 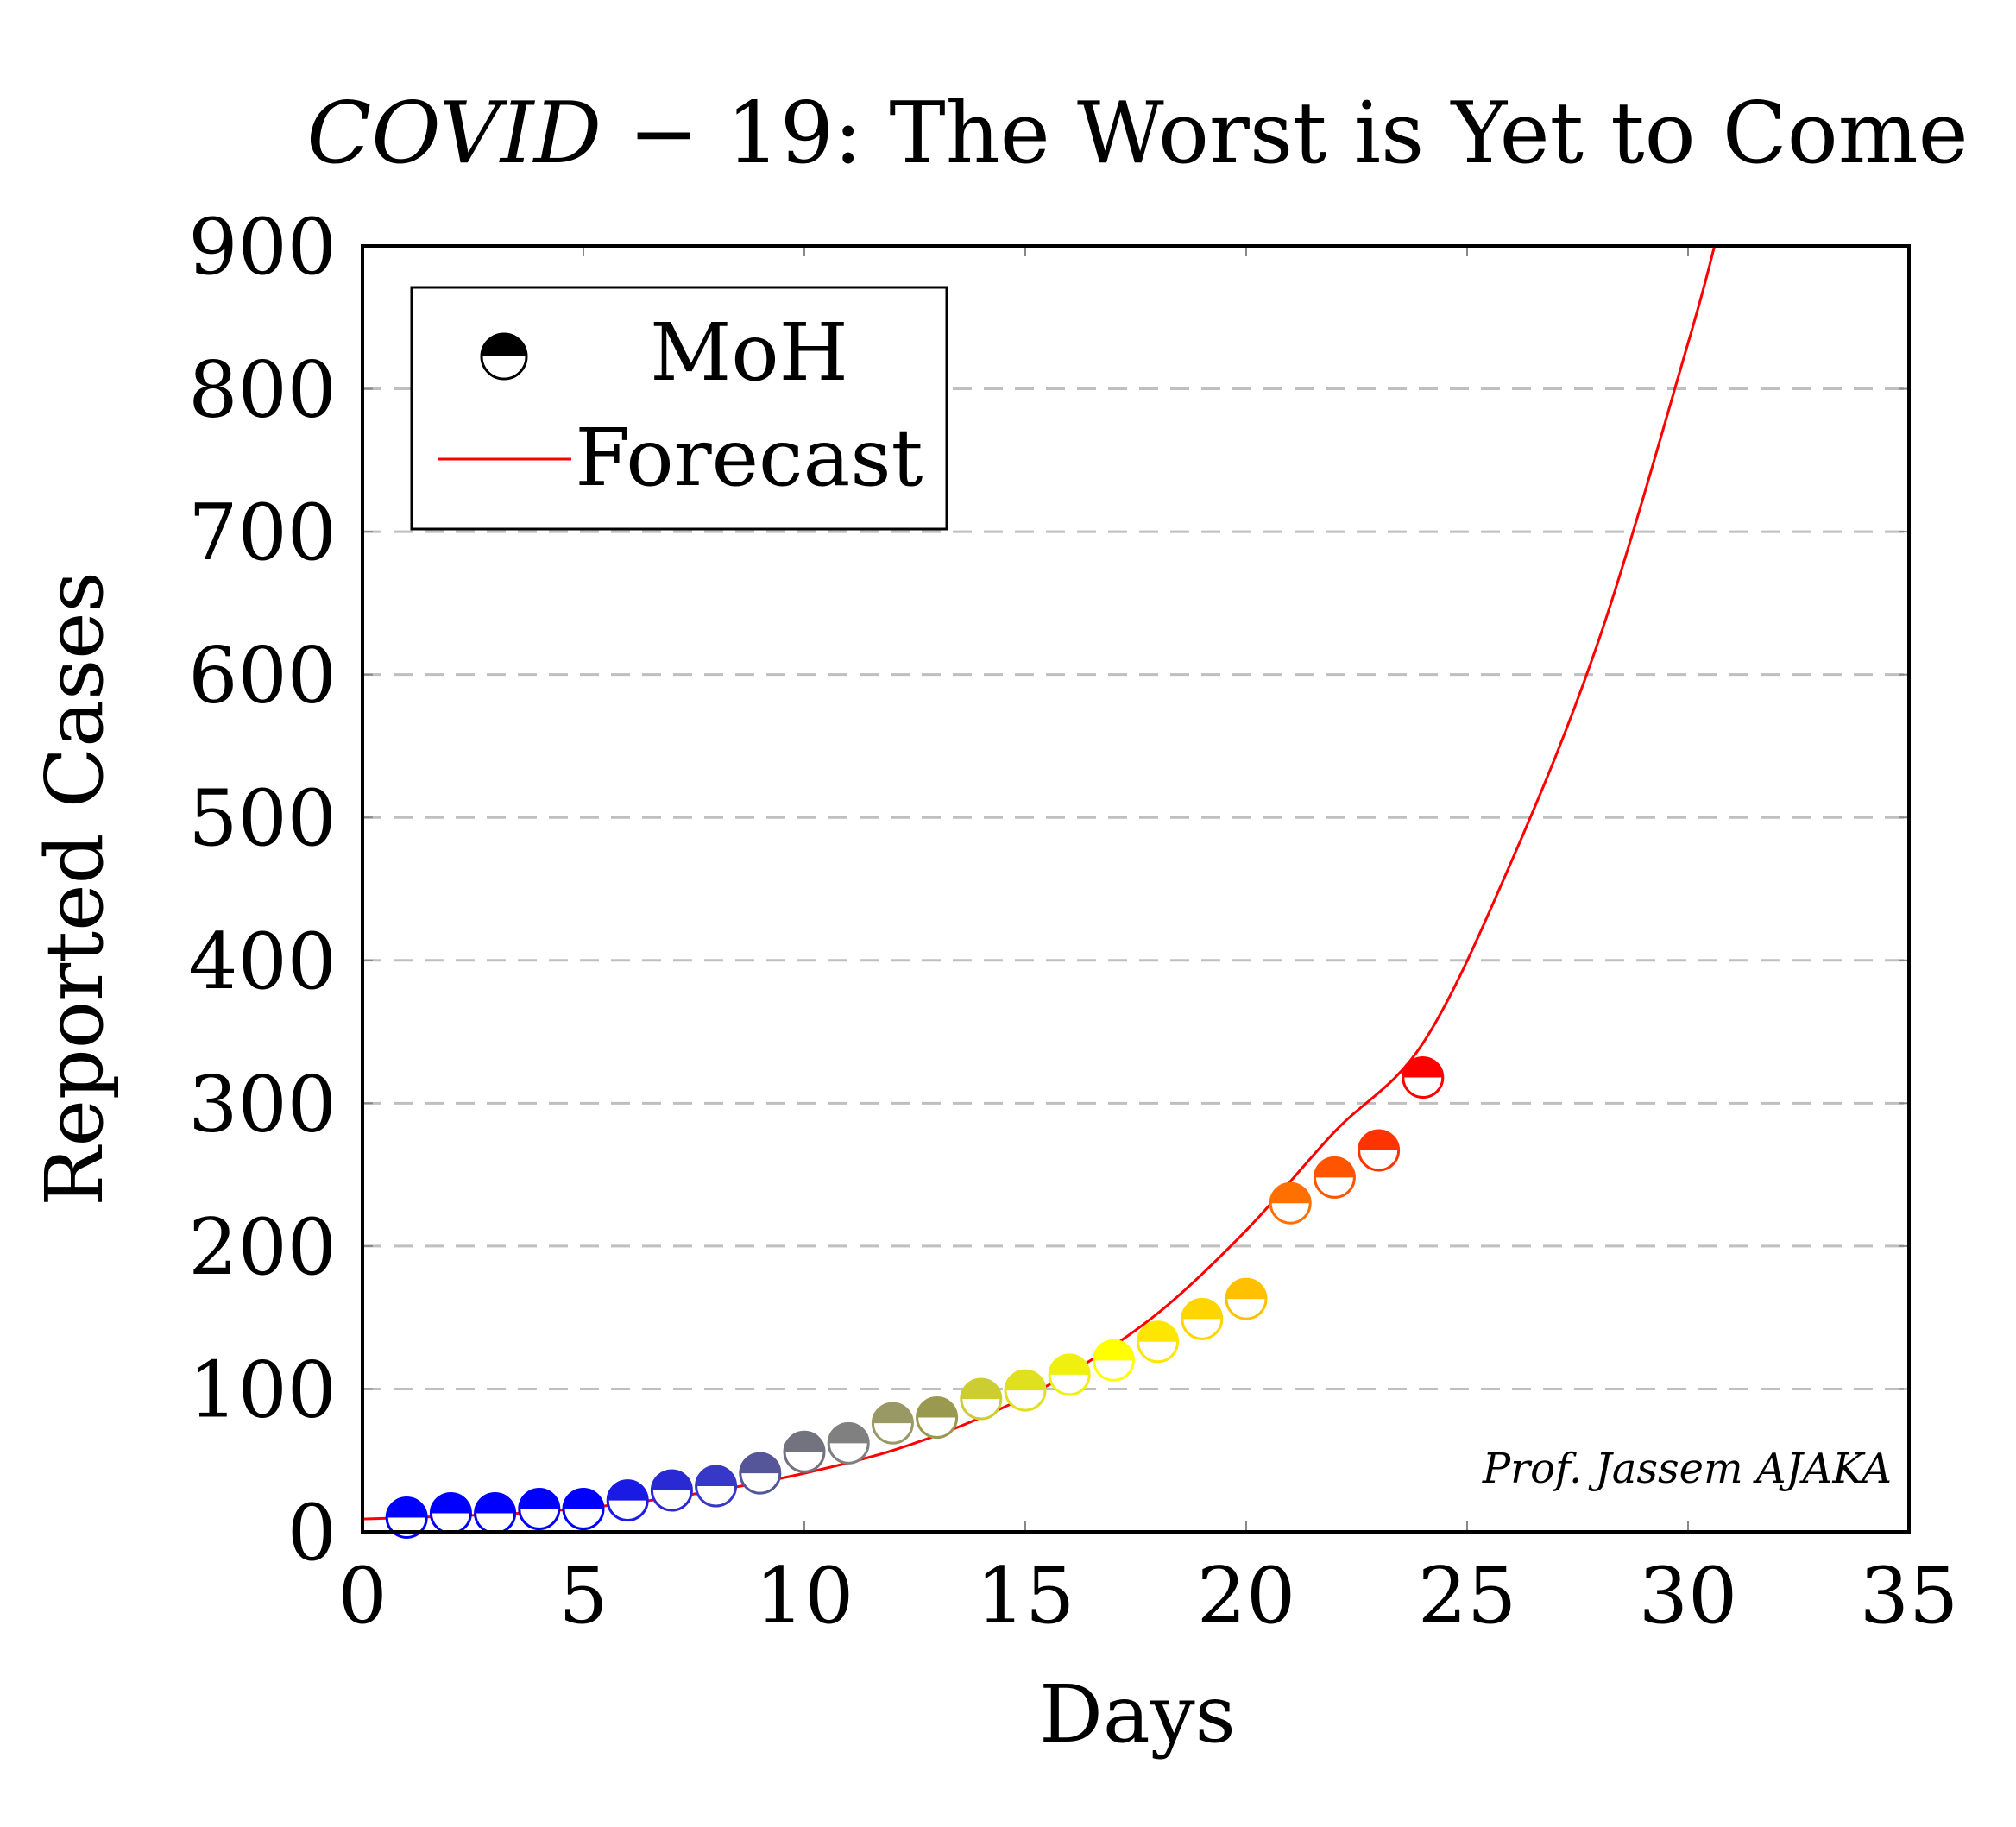 What do you see at coordinates (1687, 1469) in the screenshot?
I see `author-credit: Prof. Jassem AJAKA` at bounding box center [1687, 1469].